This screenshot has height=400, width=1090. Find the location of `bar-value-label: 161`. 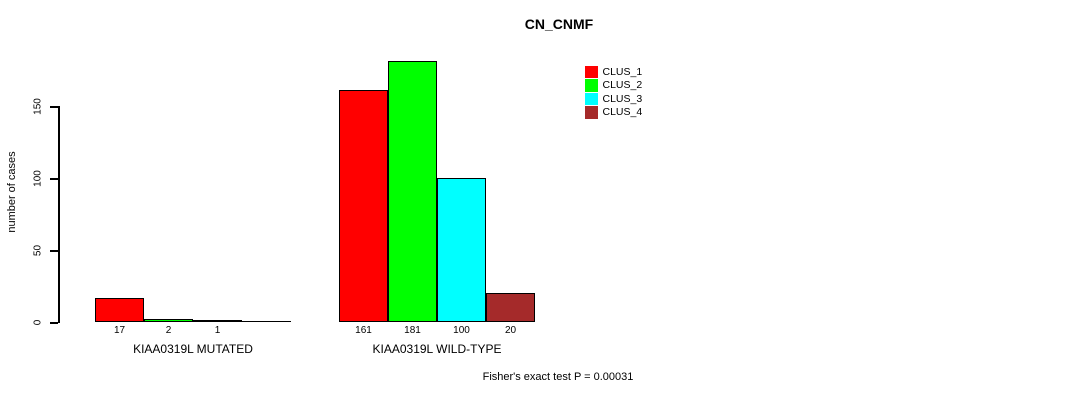

bar-value-label: 161 is located at coordinates (363, 330).